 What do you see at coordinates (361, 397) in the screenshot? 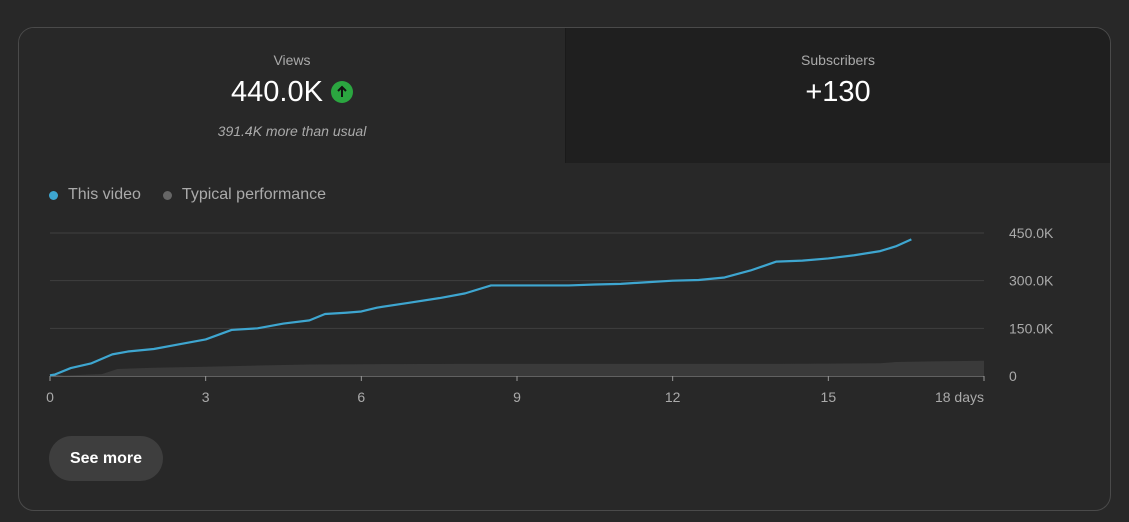
I see `x-tick-label: 6` at bounding box center [361, 397].